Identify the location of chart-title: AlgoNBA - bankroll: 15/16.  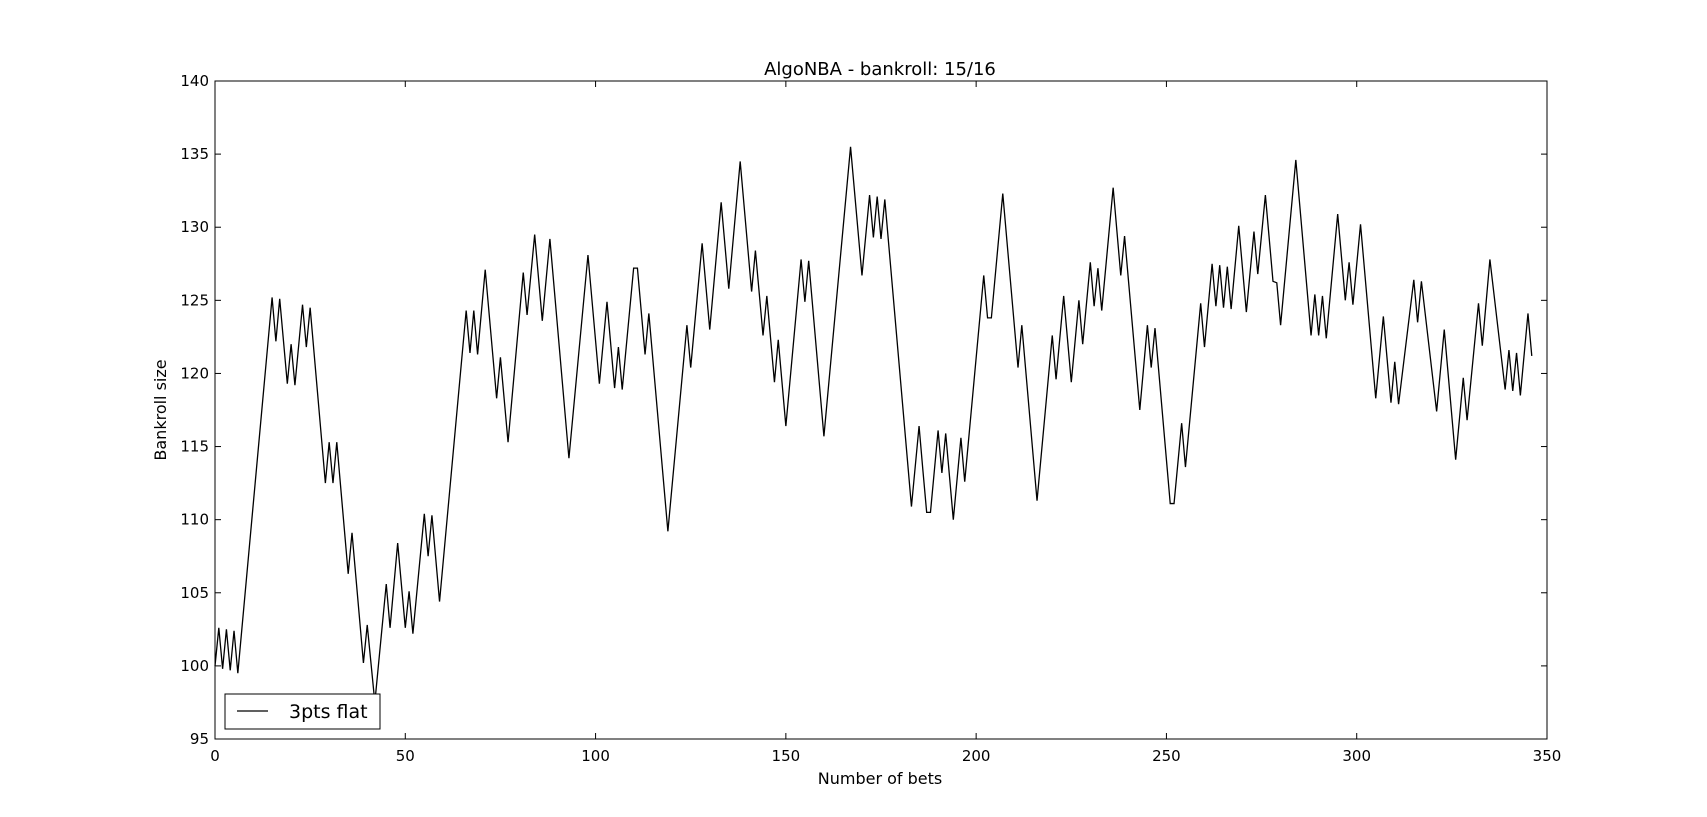
(880, 69).